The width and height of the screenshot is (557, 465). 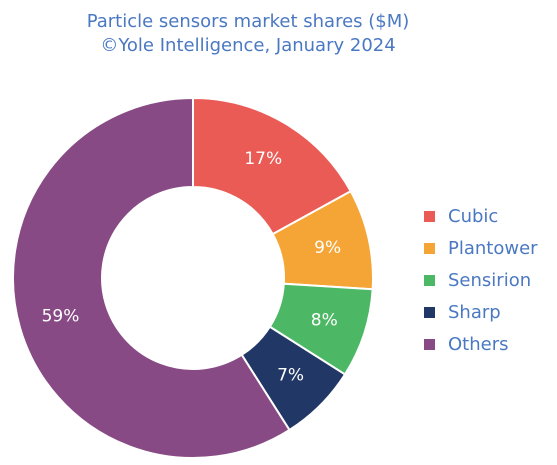 I want to click on legend-item-others: Others, so click(x=481, y=344).